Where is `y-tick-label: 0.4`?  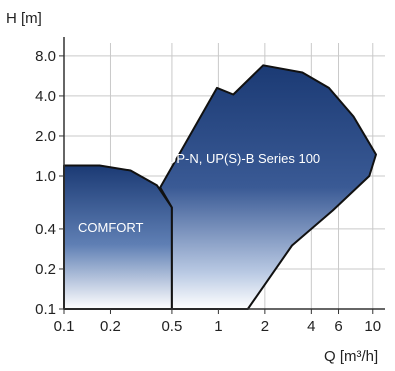
y-tick-label: 0.4 is located at coordinates (45, 229).